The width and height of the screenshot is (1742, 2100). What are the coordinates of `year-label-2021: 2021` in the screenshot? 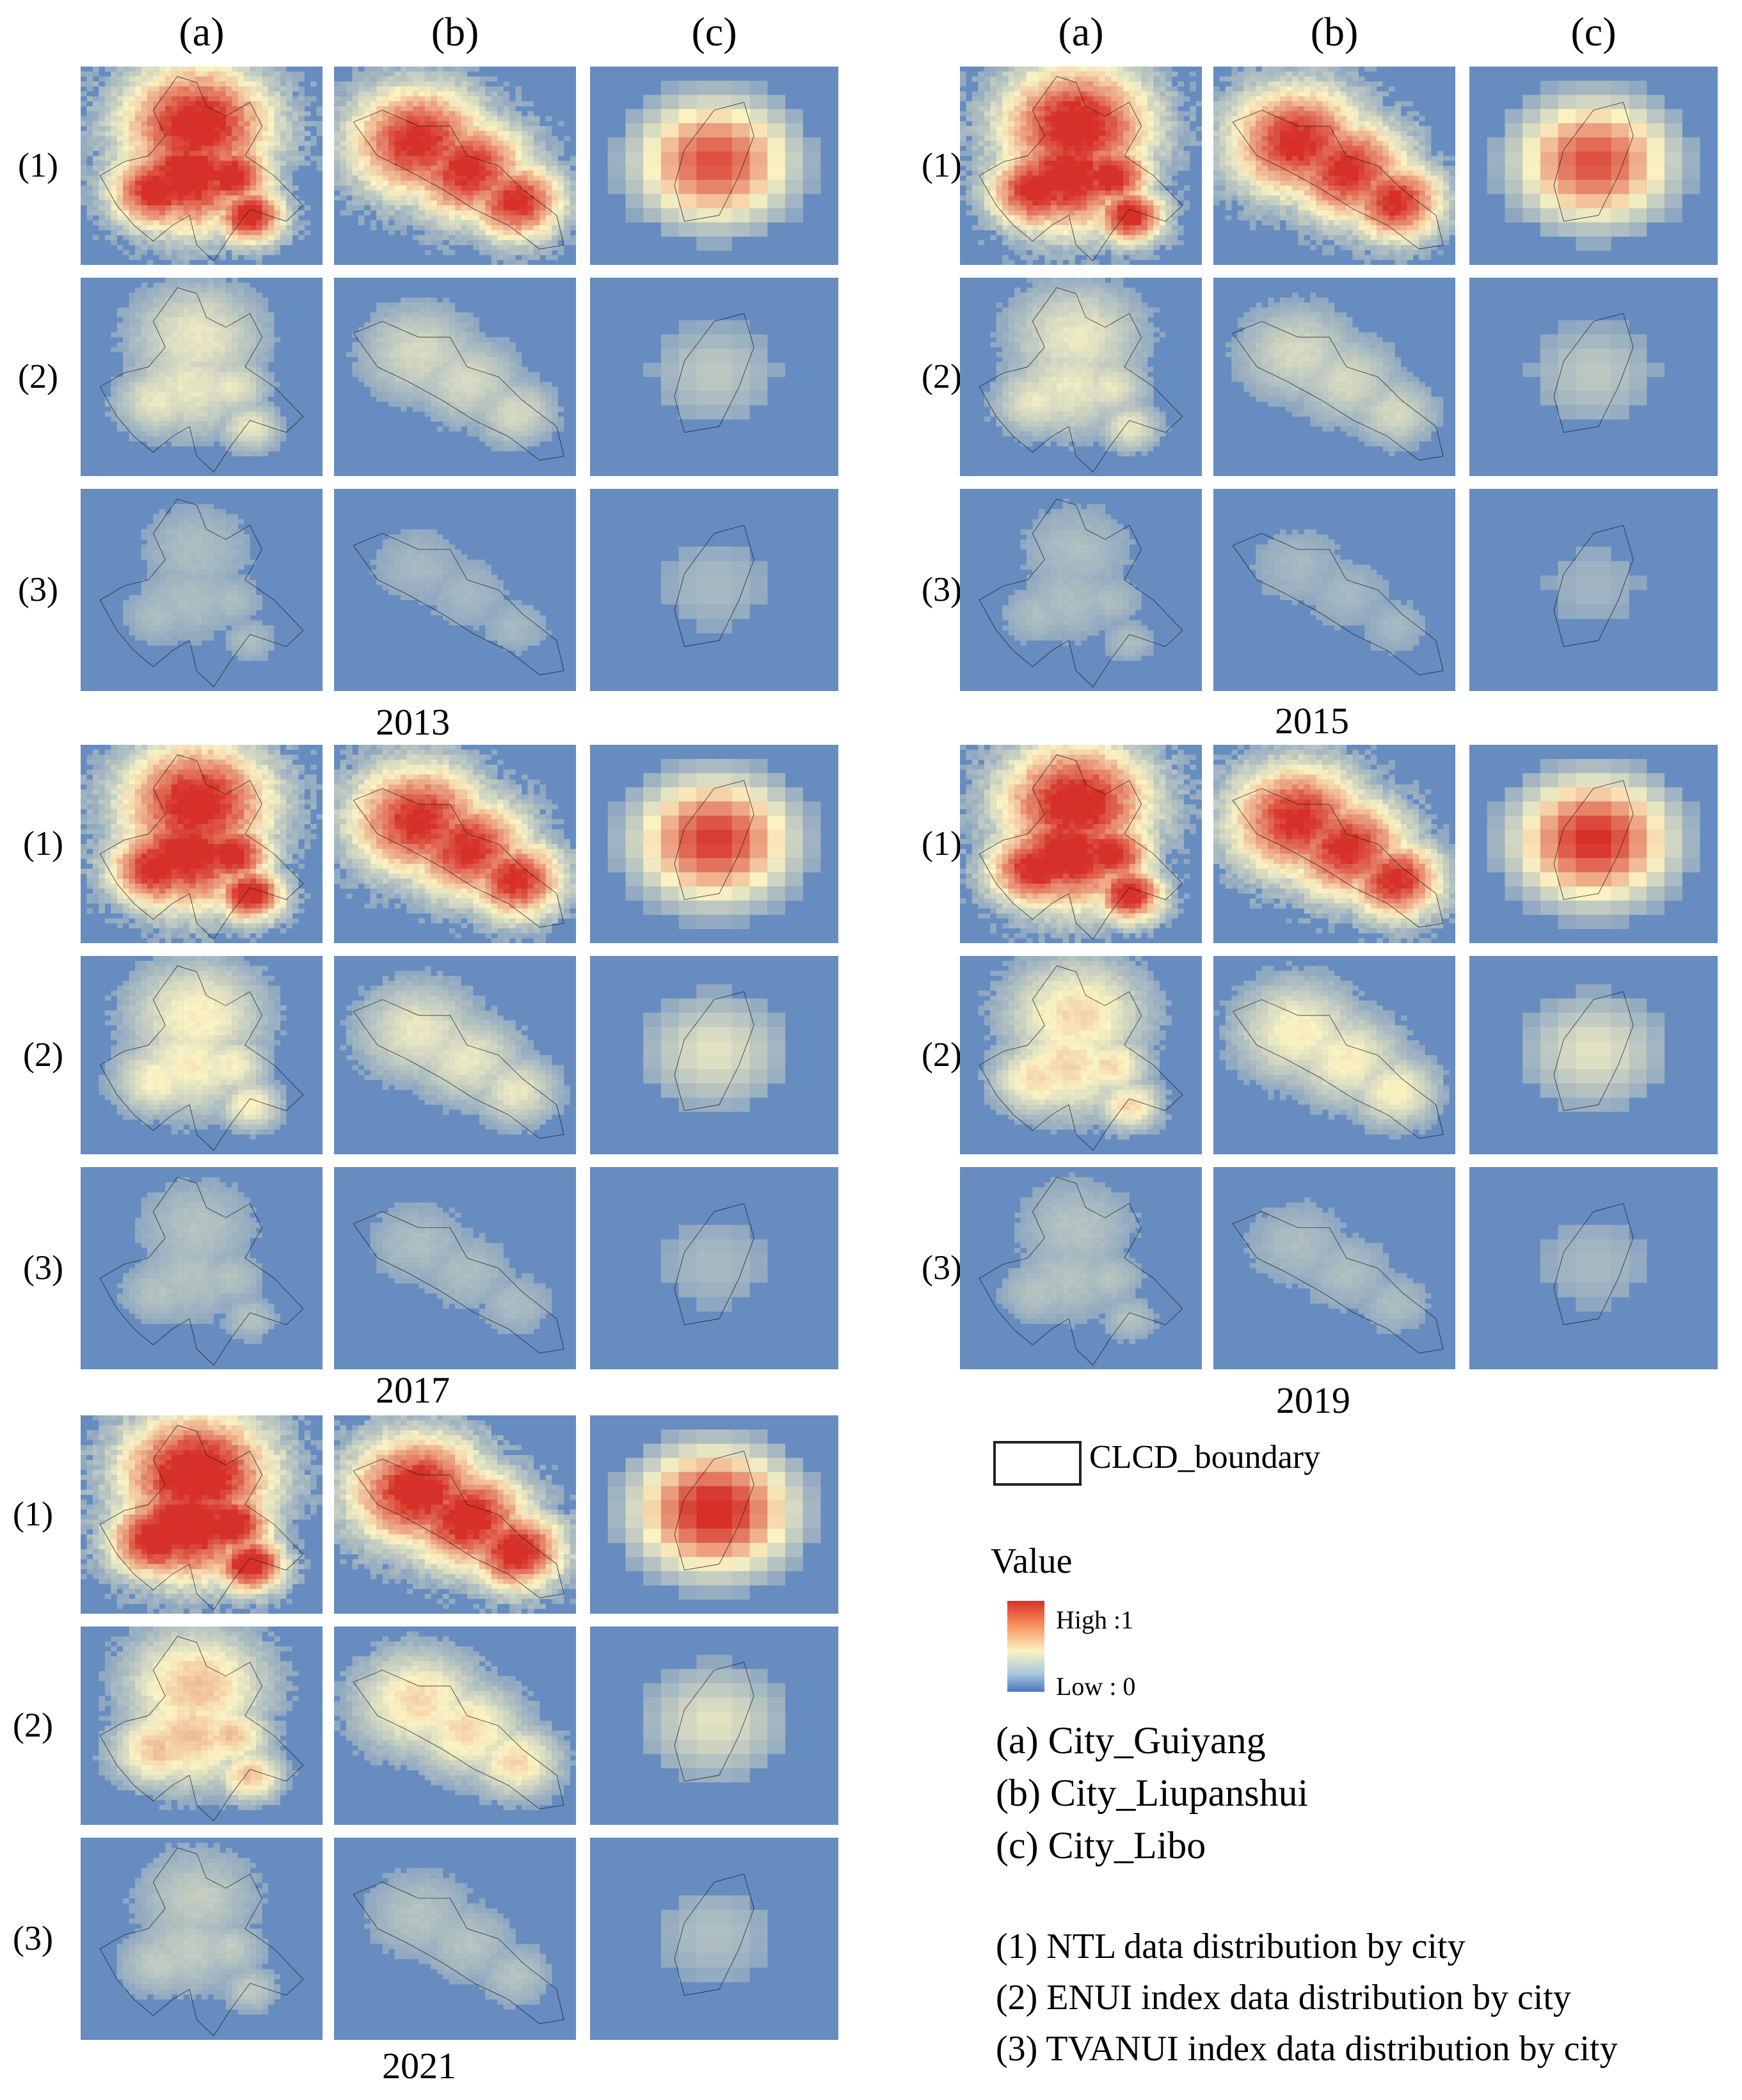 It's located at (419, 2067).